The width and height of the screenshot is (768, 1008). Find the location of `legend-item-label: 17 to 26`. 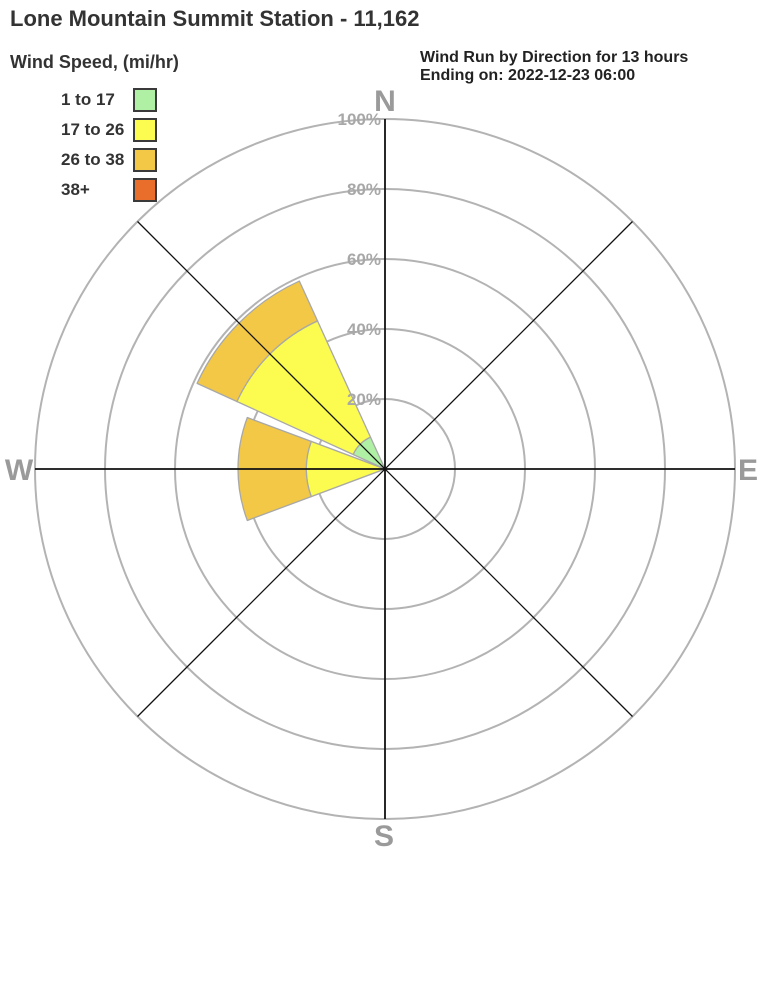

legend-item-label: 17 to 26 is located at coordinates (93, 129).